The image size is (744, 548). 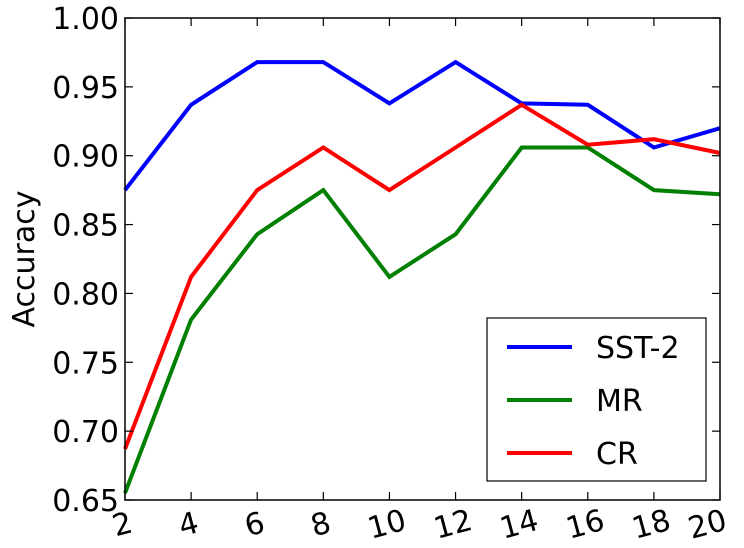 What do you see at coordinates (85, 432) in the screenshot?
I see `y-tick-label: 0.70` at bounding box center [85, 432].